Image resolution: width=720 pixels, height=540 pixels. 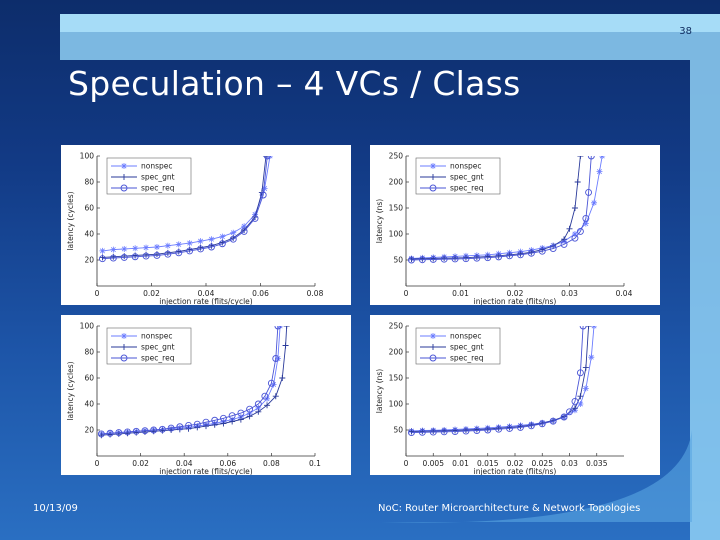 I want to click on y-axis-label: latency (cycles), so click(x=70, y=390).